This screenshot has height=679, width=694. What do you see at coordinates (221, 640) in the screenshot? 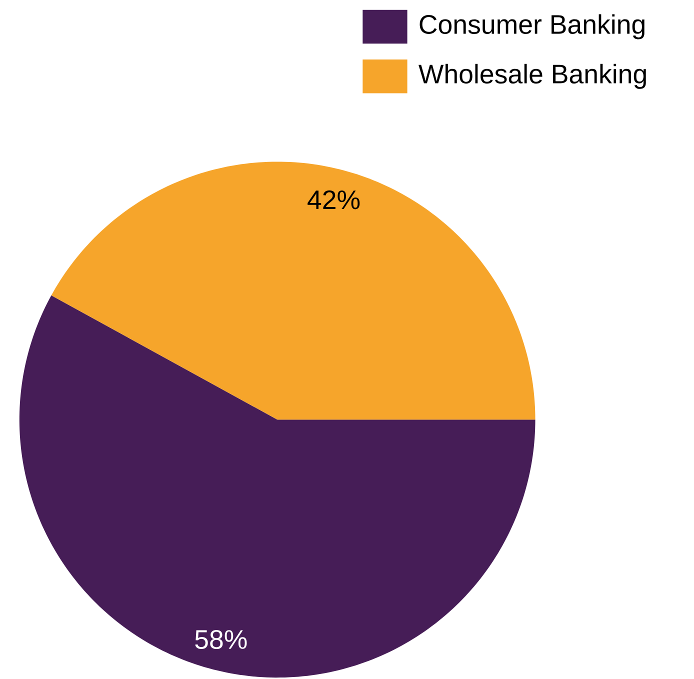
I see `data-label: 58%` at bounding box center [221, 640].